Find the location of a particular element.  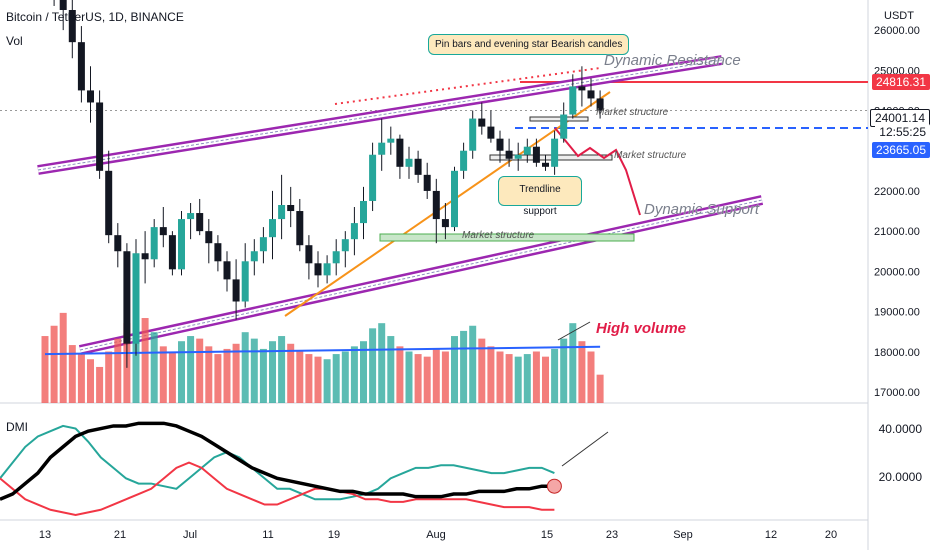

y-tick-label: 19000.00 is located at coordinates (897, 313).